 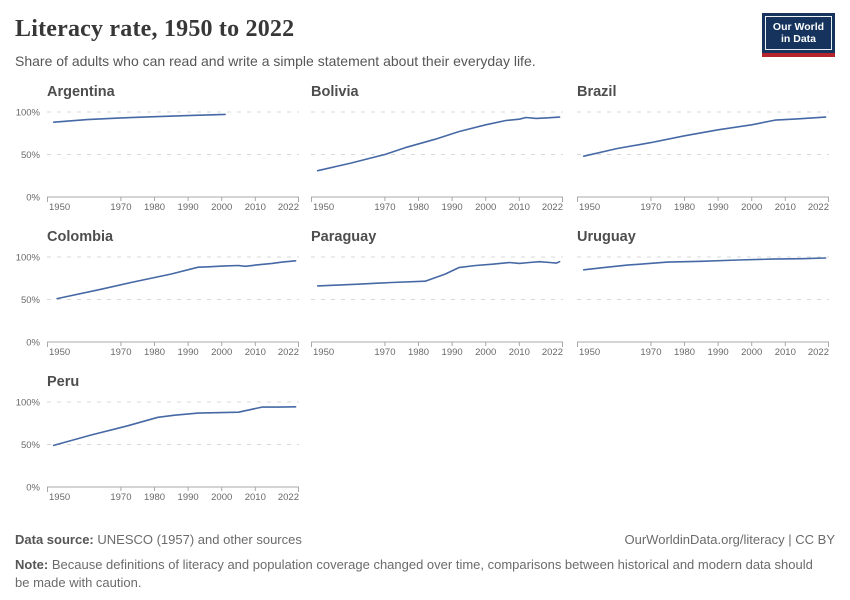 What do you see at coordinates (703, 161) in the screenshot?
I see `facet-chart-brazil: 1950 1970 1980 1990 2000 2010 2022` at bounding box center [703, 161].